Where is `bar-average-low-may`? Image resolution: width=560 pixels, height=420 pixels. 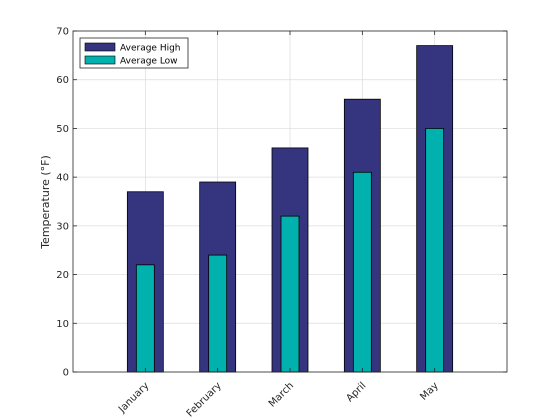
bar-average-low-may is located at coordinates (435, 250).